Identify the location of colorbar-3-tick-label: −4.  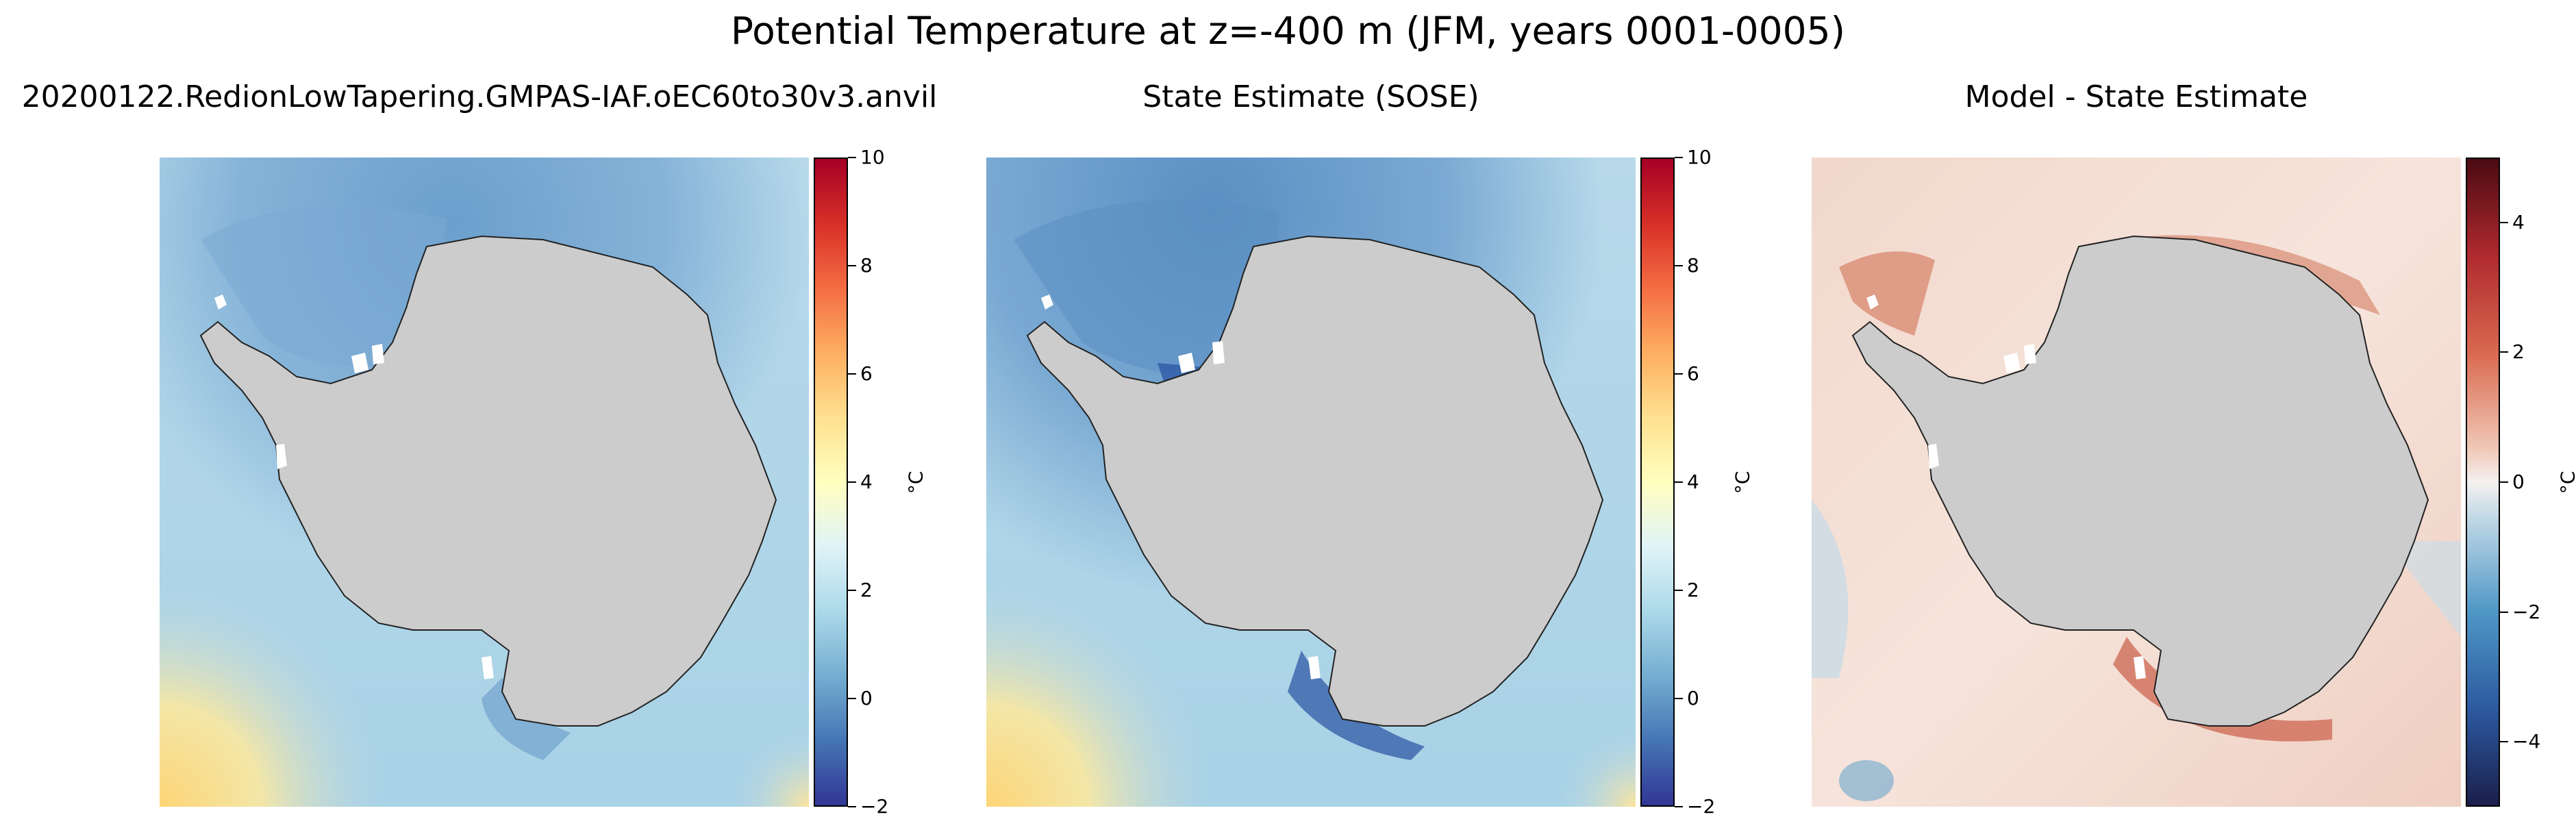
(2526, 741).